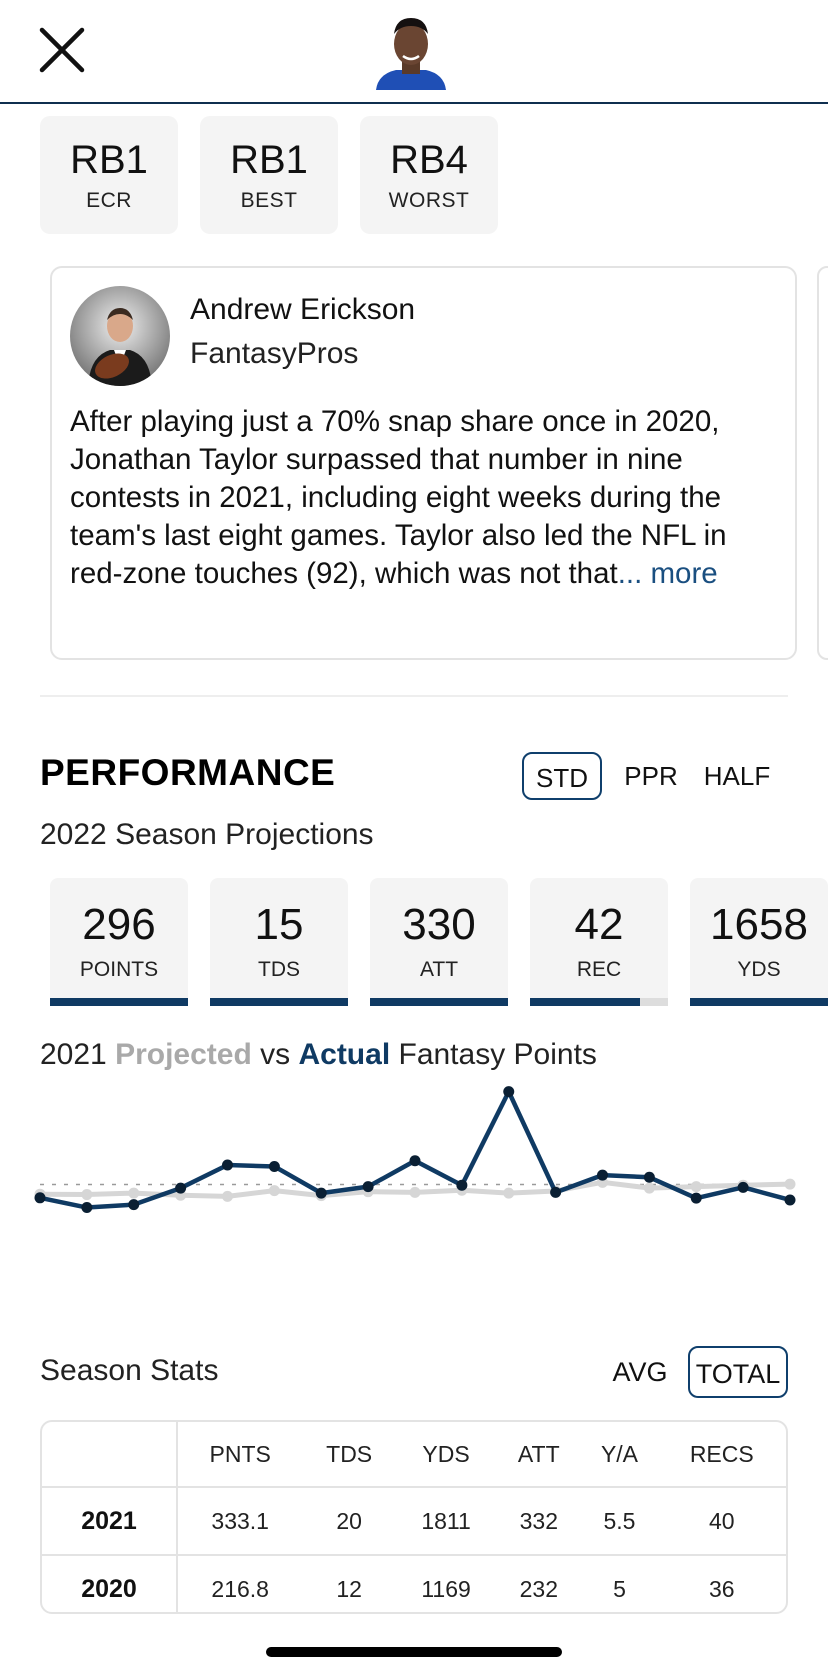 This screenshot has height=1676, width=828. Describe the element at coordinates (119, 941) in the screenshot. I see `projection-points: 296 POINTS` at that location.